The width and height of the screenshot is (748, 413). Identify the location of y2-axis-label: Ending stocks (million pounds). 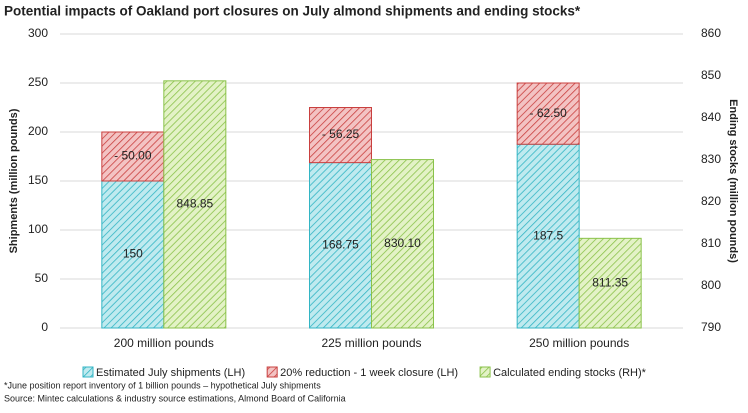
(733, 181).